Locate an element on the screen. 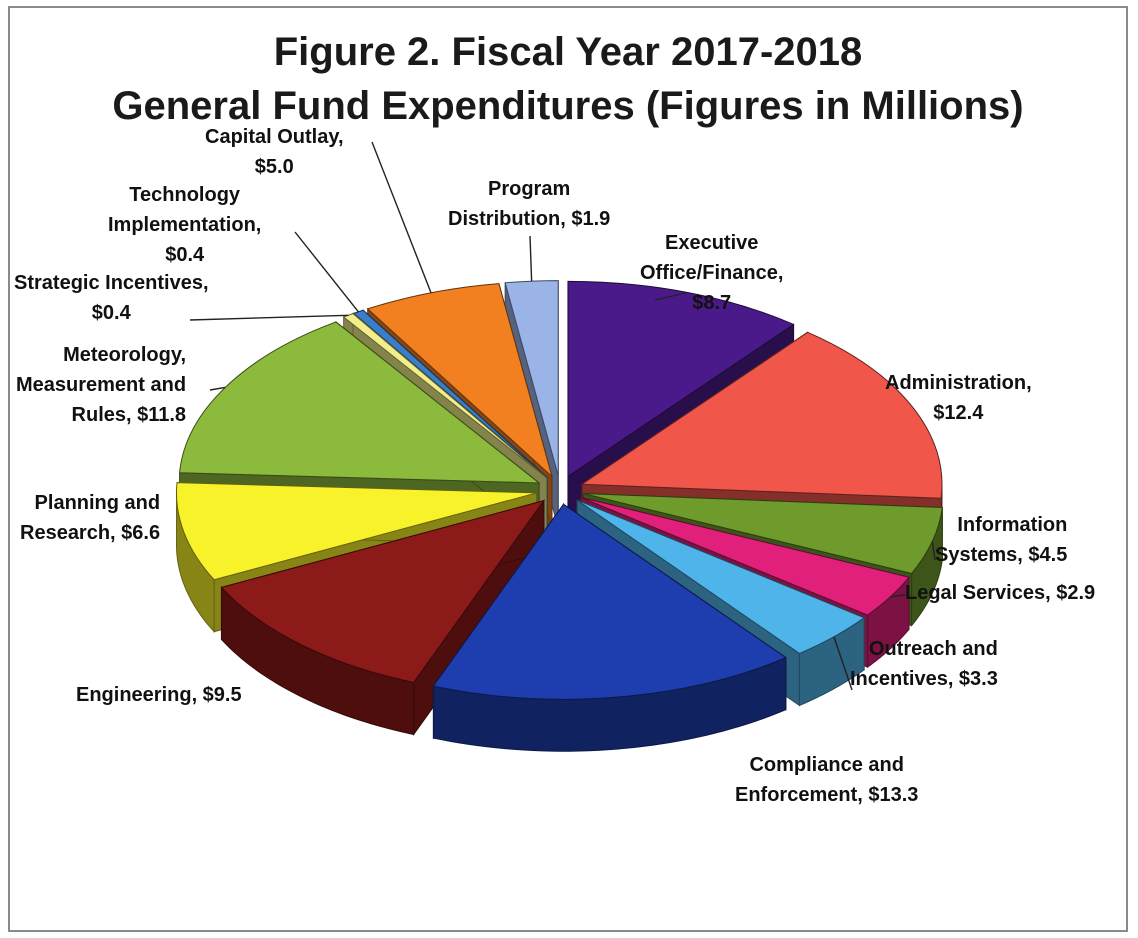 This screenshot has width=1138, height=938. data-label-executive: Executive Office/Finance, $8.7 is located at coordinates (712, 273).